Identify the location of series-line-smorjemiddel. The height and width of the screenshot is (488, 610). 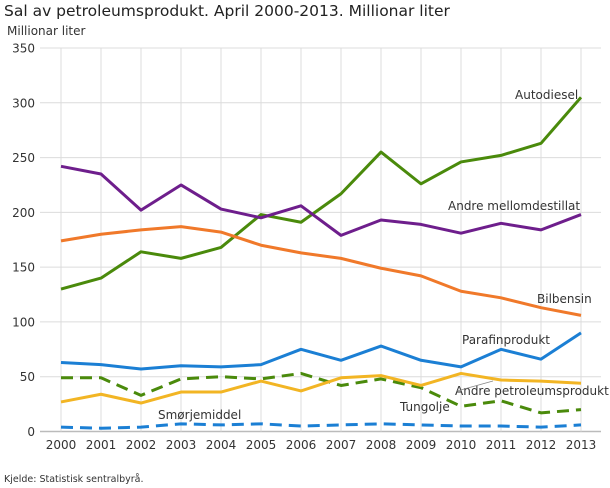
(321, 426).